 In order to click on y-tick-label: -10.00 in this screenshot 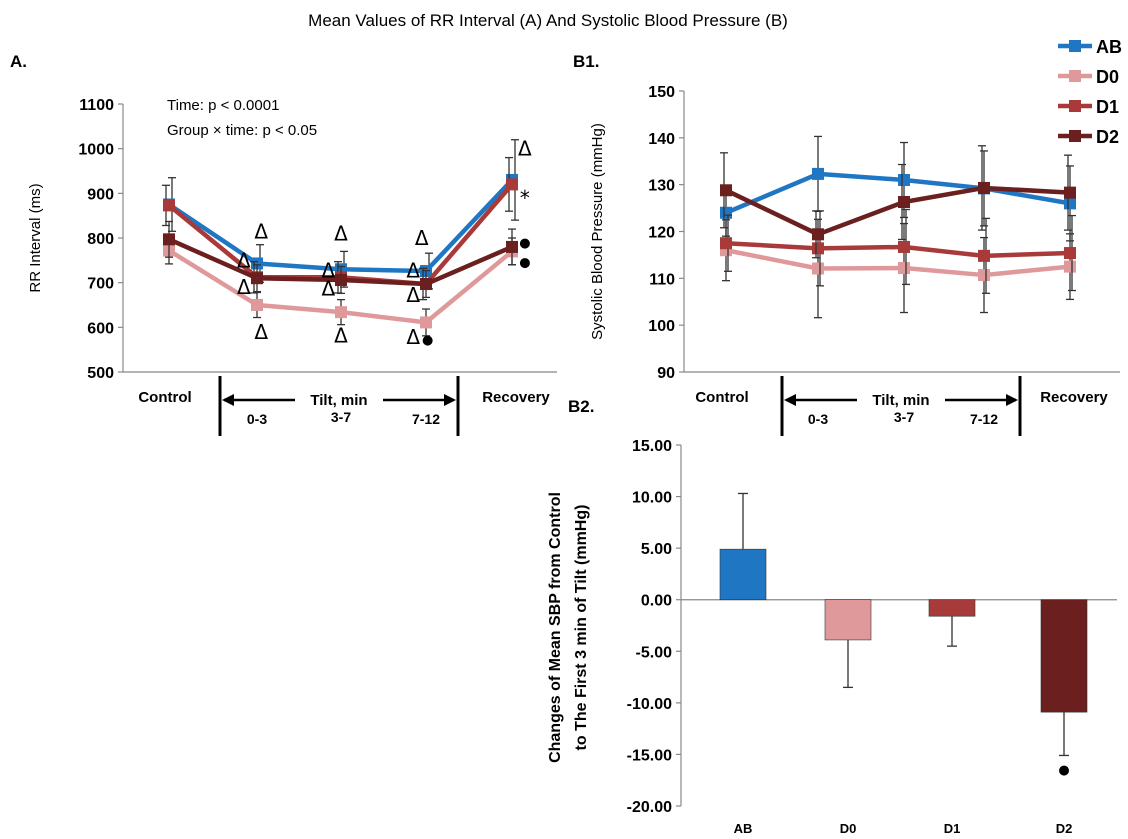, I will do `click(649, 704)`.